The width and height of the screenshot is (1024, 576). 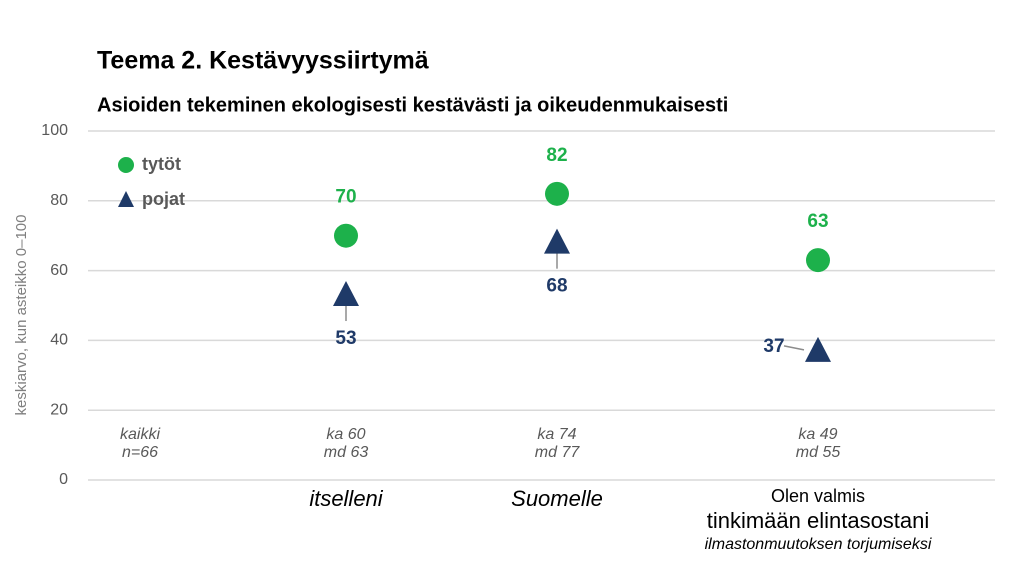 I want to click on x-tick-label: ilmastonmuutoksen torjumiseksi, so click(x=818, y=544).